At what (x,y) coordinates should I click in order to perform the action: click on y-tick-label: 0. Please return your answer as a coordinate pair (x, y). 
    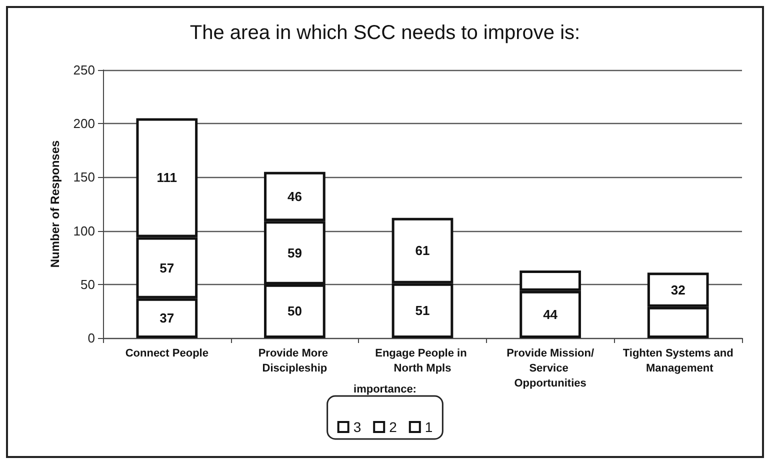
    Looking at the image, I should click on (91, 338).